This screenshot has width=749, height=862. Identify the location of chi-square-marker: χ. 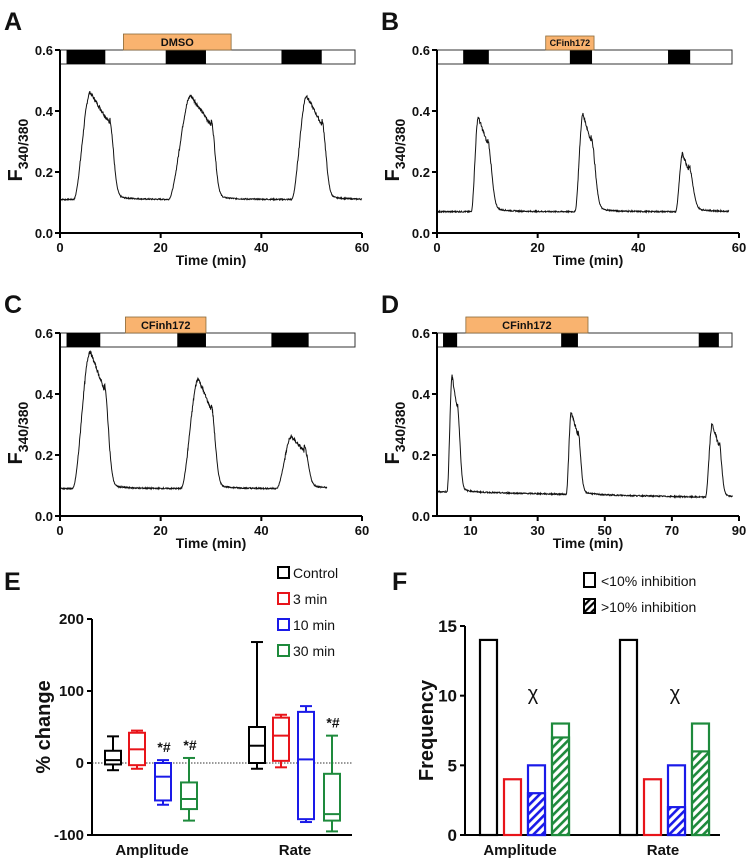
(675, 694).